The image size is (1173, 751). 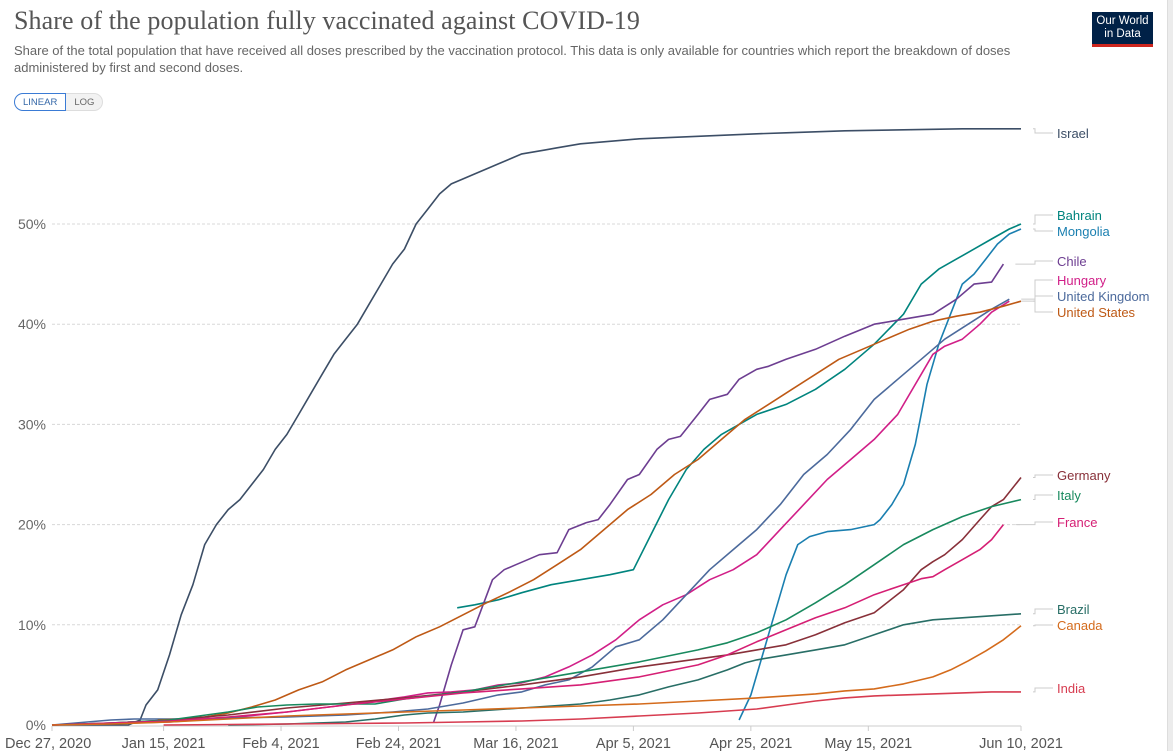 I want to click on x-tick-label: Mar 16, 2021, so click(x=515, y=743).